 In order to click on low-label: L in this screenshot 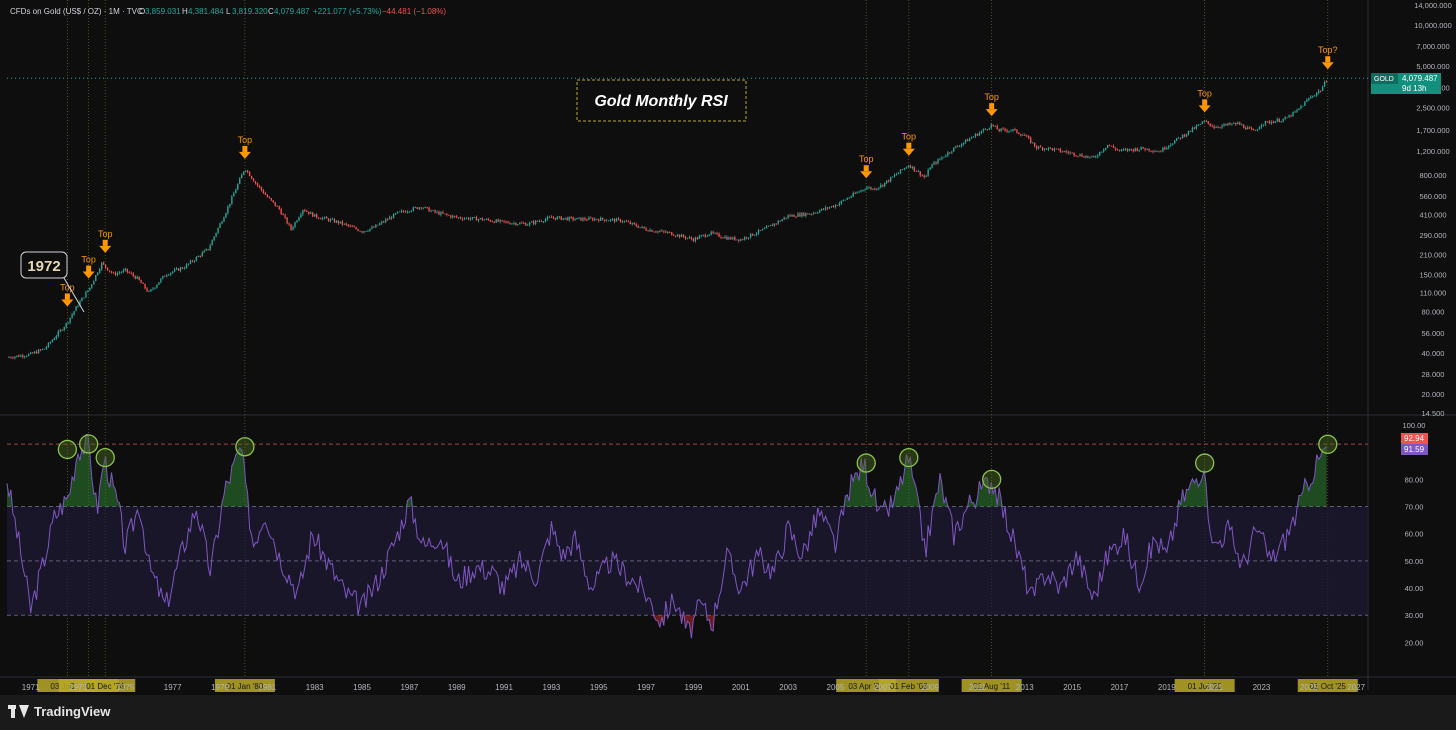, I will do `click(228, 11)`.